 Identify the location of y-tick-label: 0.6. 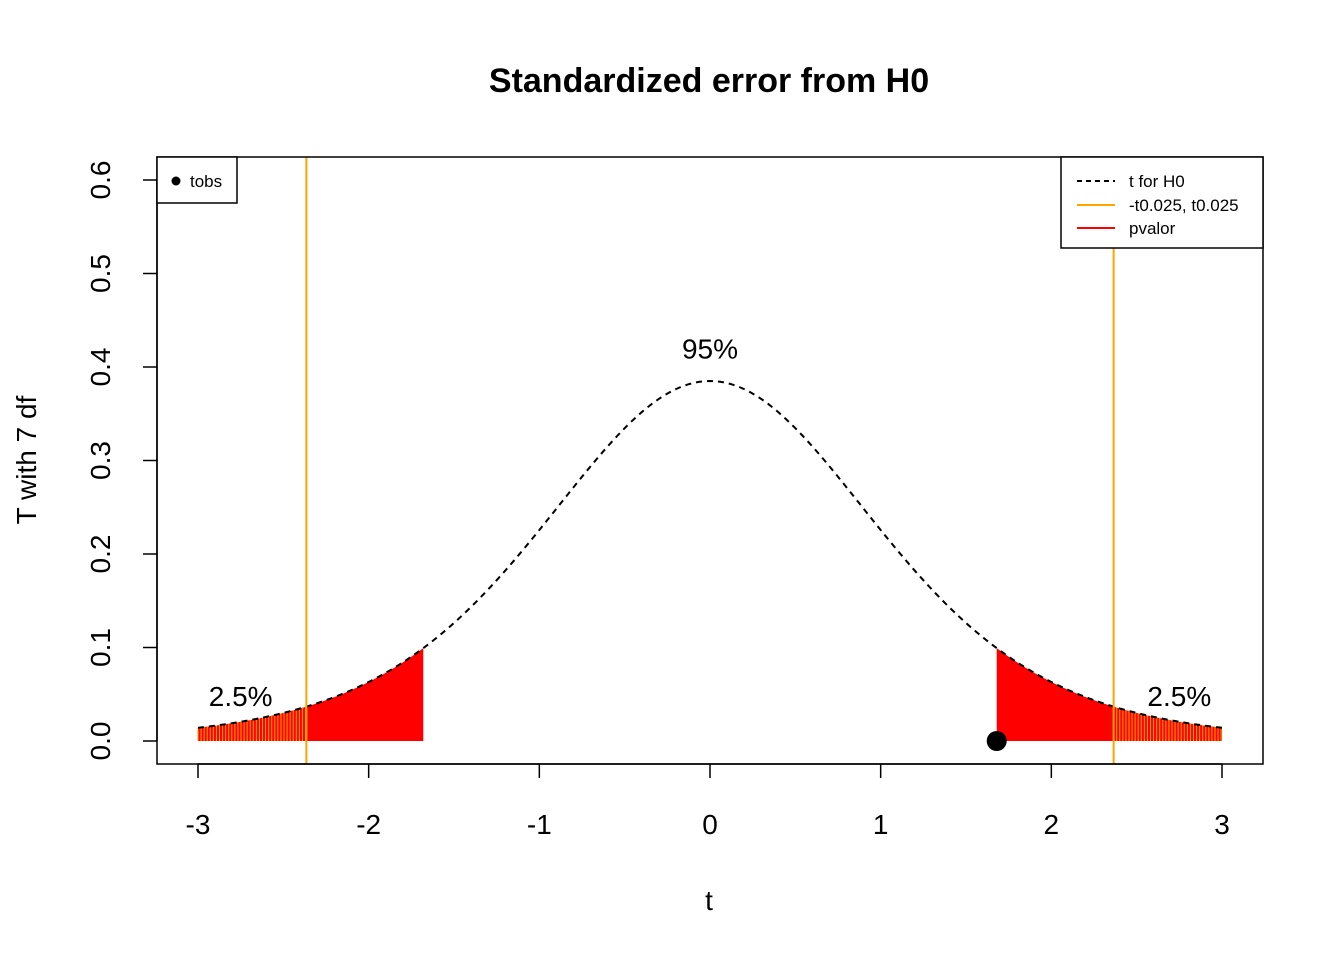
(100, 180).